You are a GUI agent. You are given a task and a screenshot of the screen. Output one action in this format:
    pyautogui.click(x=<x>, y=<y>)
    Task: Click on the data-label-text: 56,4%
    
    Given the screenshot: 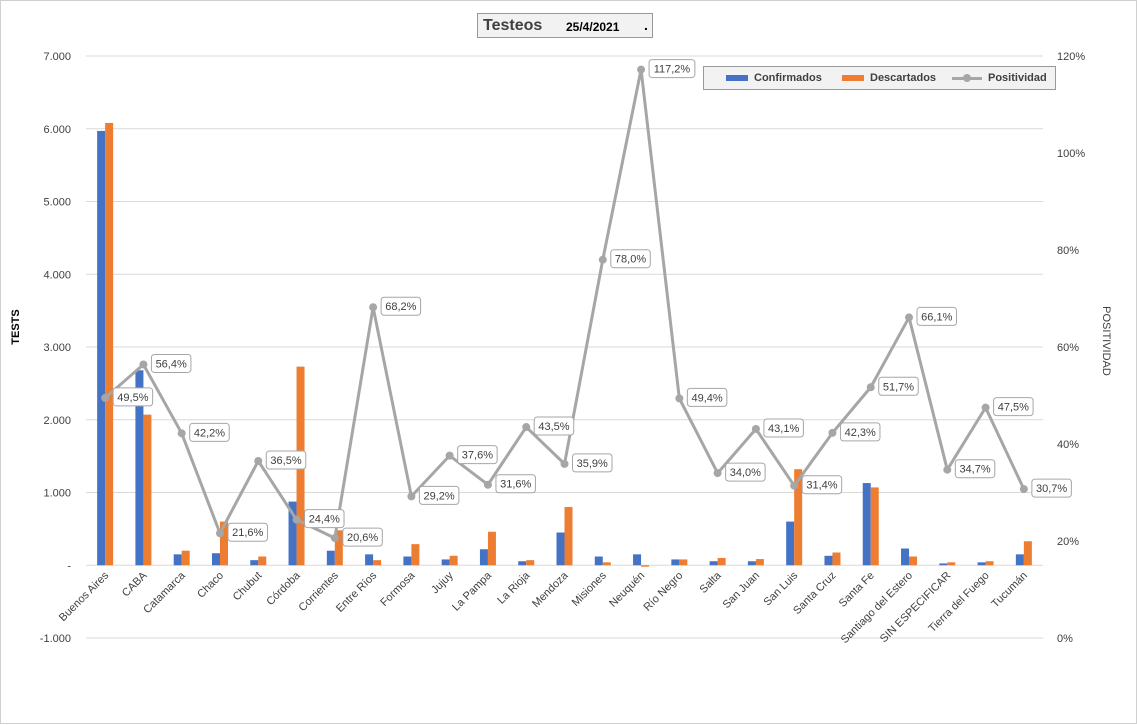 What is the action you would take?
    pyautogui.click(x=171, y=364)
    